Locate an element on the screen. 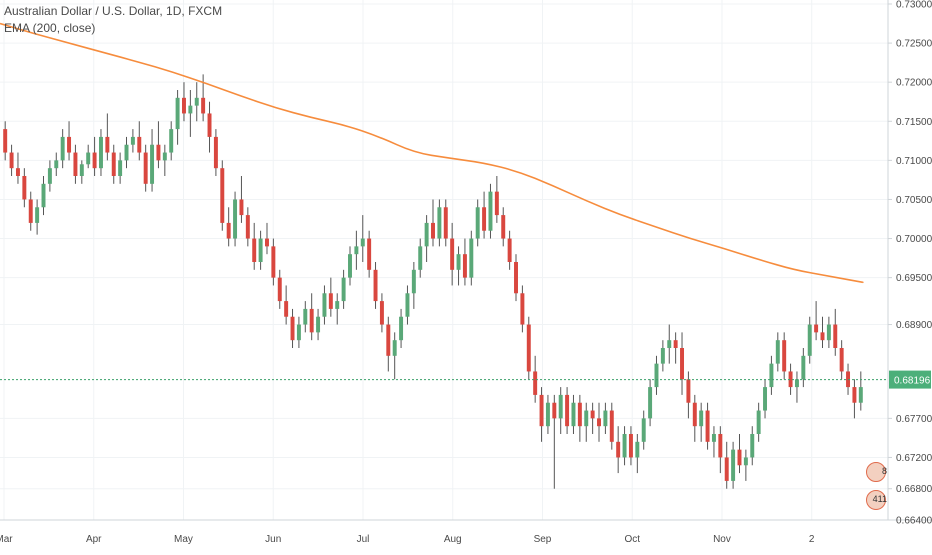 This screenshot has width=932, height=555. economic-event-flag-icon: 8 is located at coordinates (876, 472).